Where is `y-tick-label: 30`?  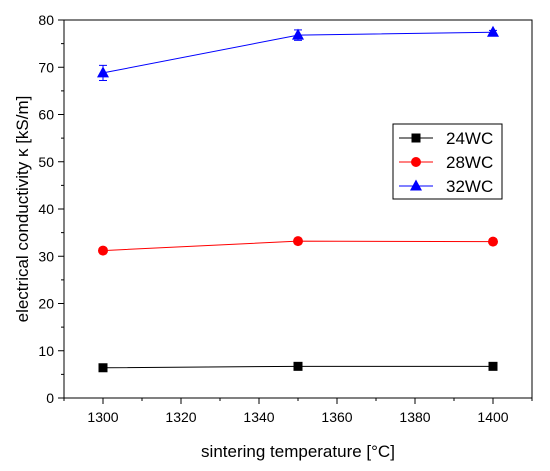 y-tick-label: 30 is located at coordinates (46, 256).